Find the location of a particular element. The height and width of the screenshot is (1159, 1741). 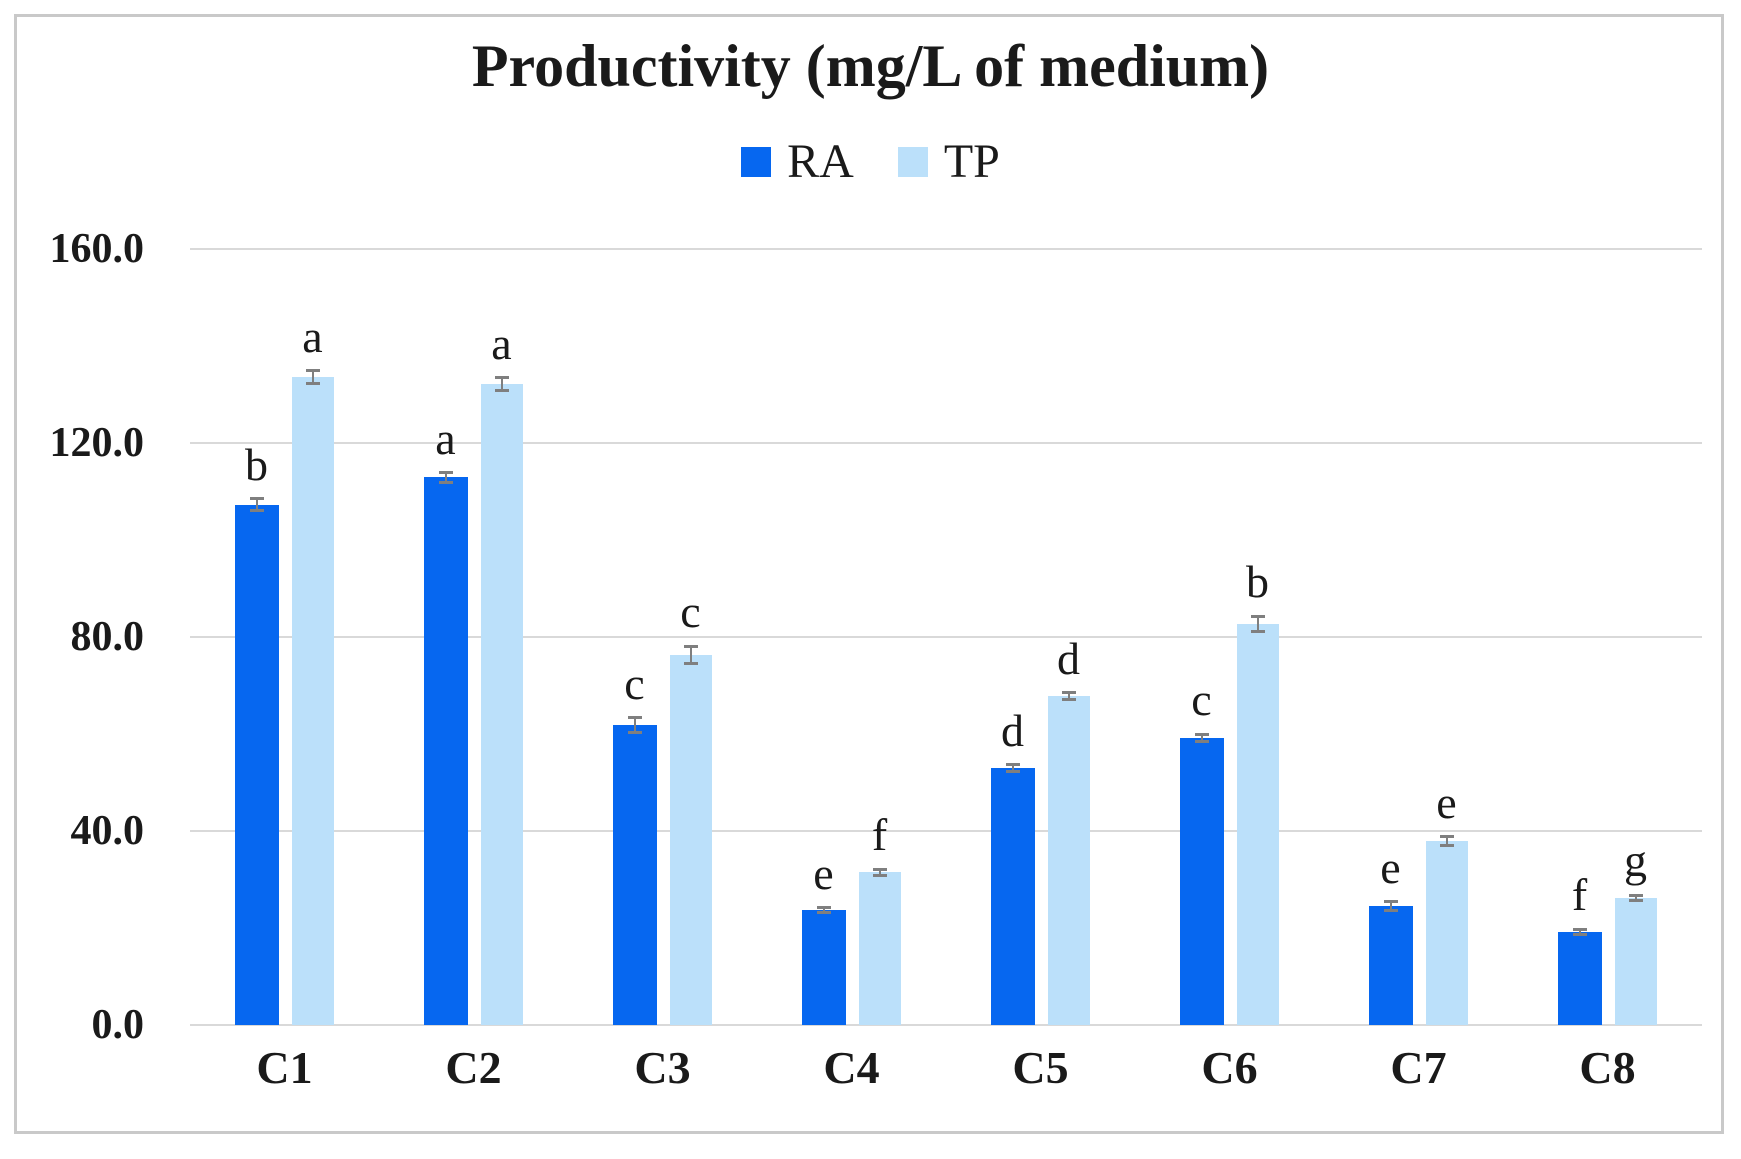

y-axis-tick-label: 120.0 is located at coordinates (97, 443).